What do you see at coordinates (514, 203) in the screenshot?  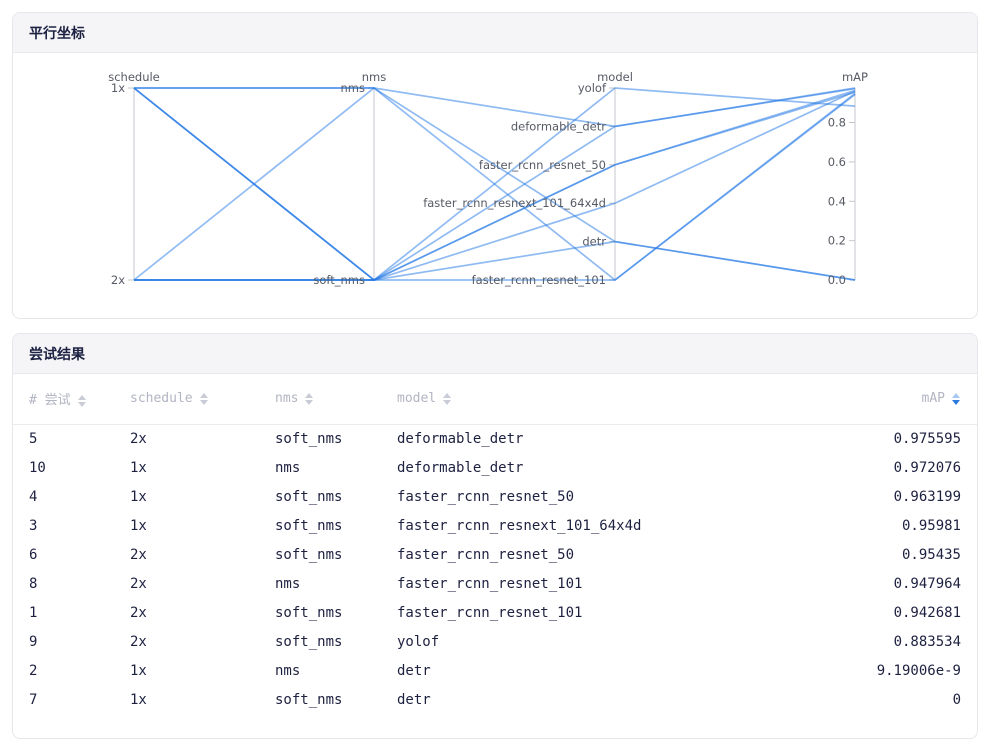 I see `axis-tick-label: faster_rcnn_resnext_101_64x4d` at bounding box center [514, 203].